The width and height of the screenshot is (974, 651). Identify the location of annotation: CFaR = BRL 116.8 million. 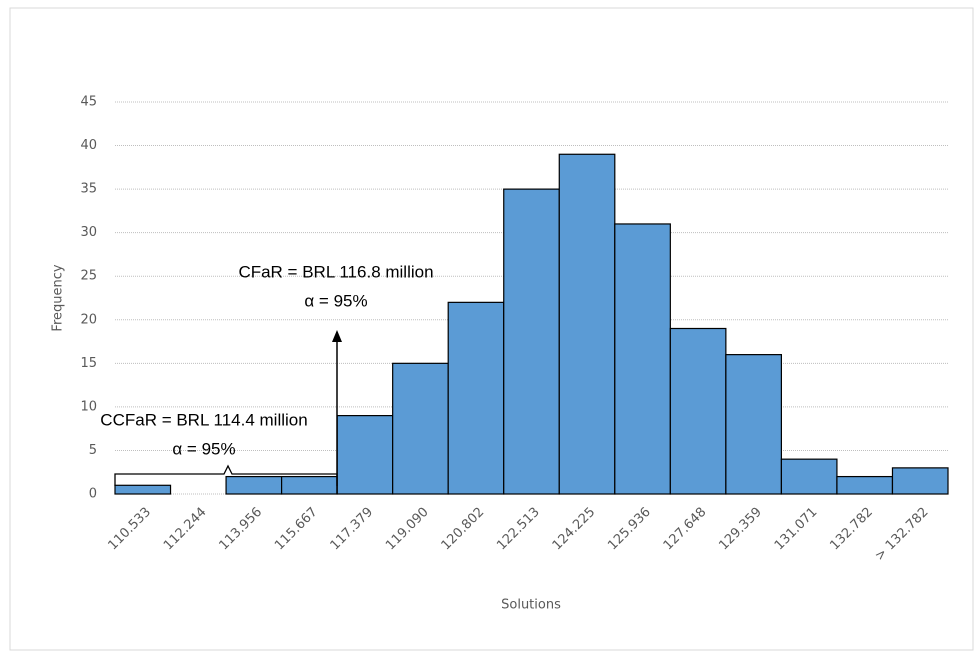
(335, 271).